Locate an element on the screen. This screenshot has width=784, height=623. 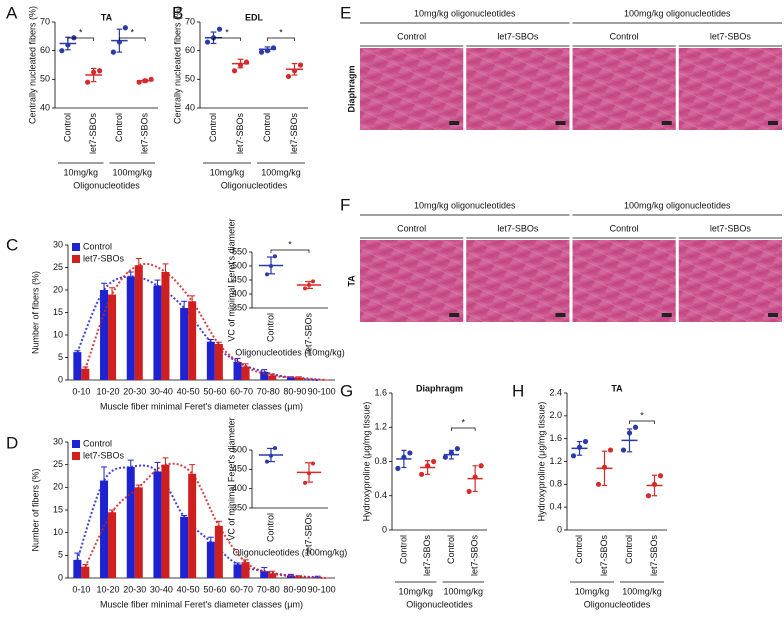
y-tick-label: 500 is located at coordinates (239, 265).